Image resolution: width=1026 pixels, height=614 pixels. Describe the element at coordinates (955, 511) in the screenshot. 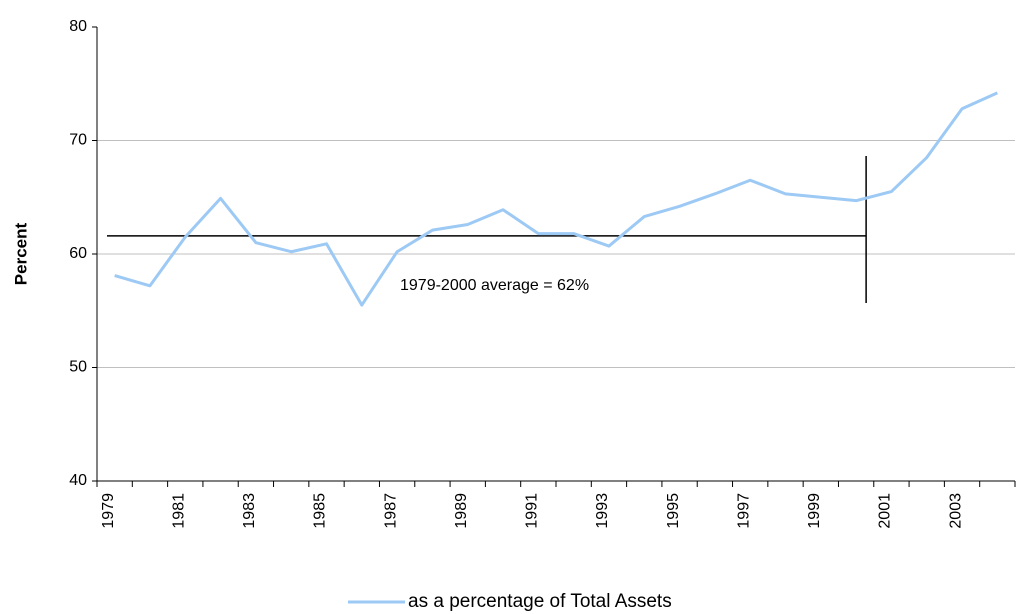

I see `x-tick-label: 2003` at that location.